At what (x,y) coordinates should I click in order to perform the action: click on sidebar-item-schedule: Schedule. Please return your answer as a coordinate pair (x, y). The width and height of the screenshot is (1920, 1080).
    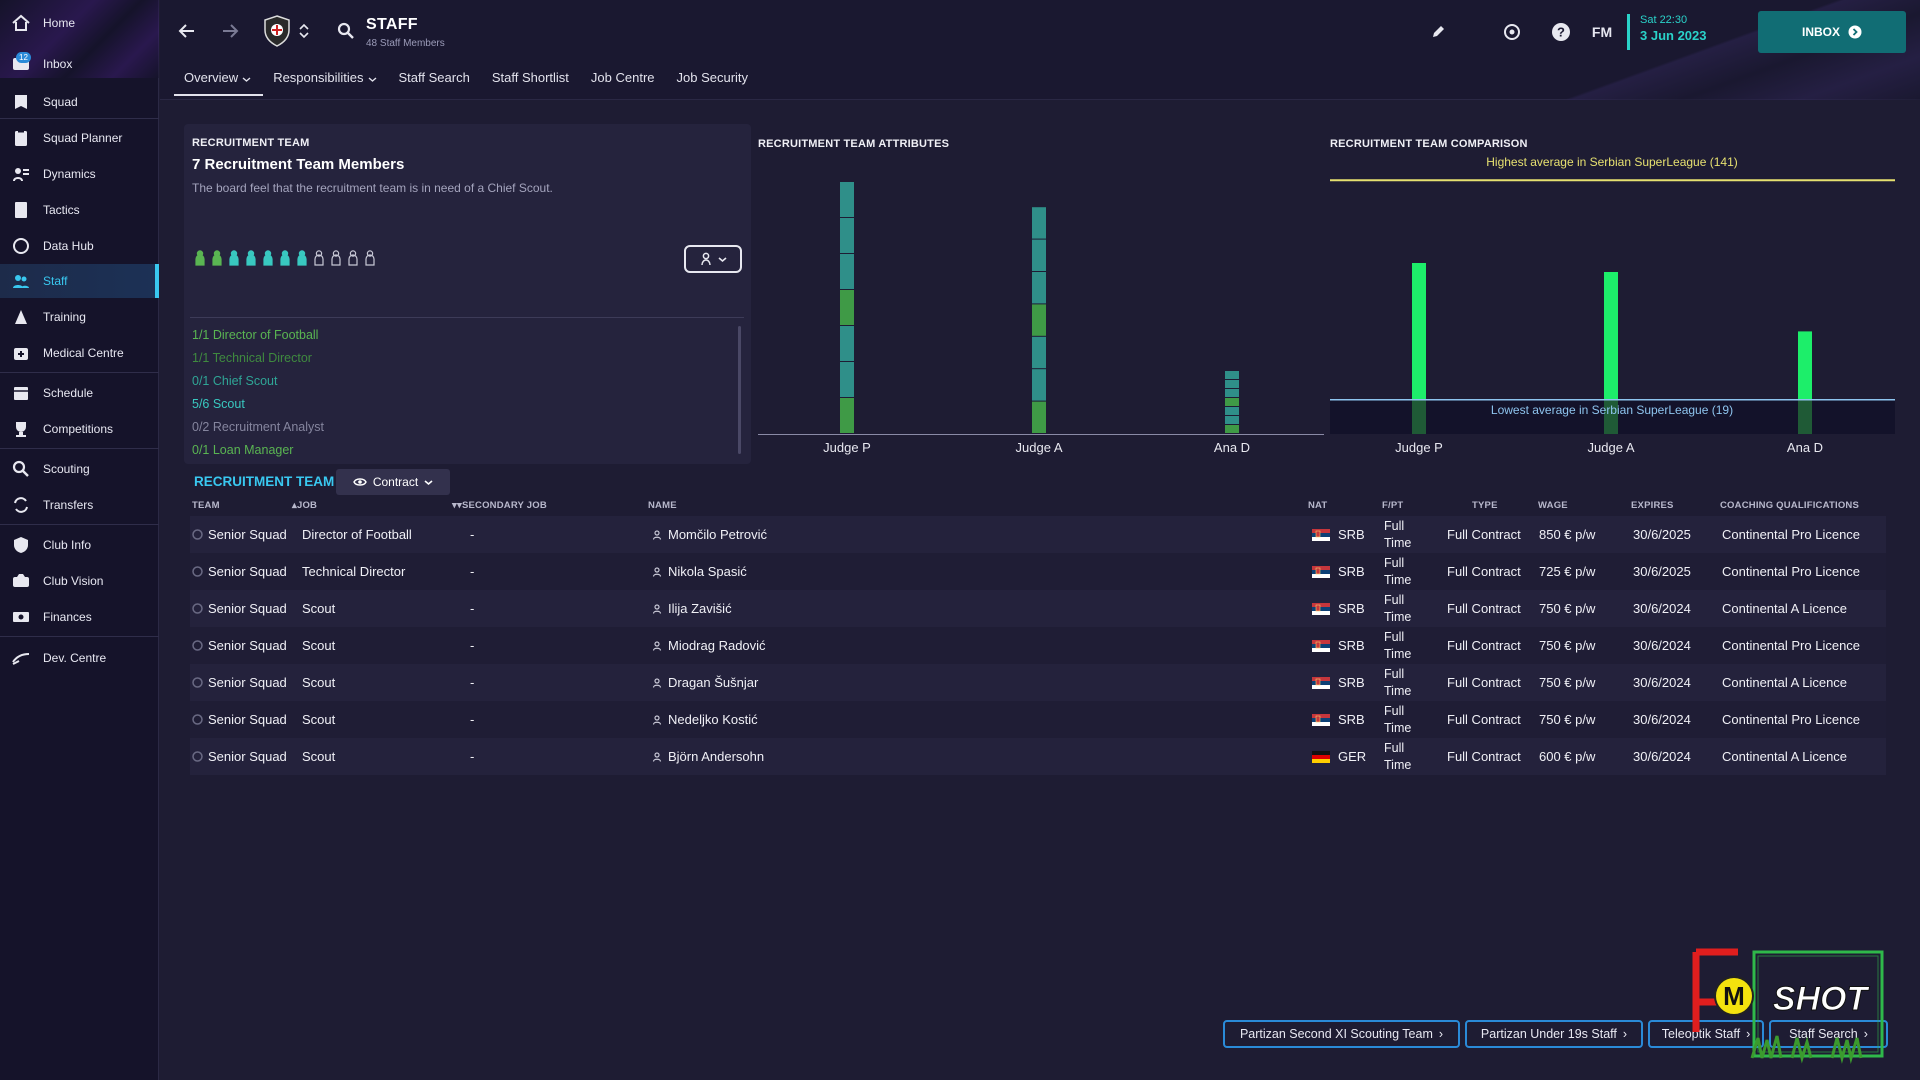
    Looking at the image, I should click on (79, 393).